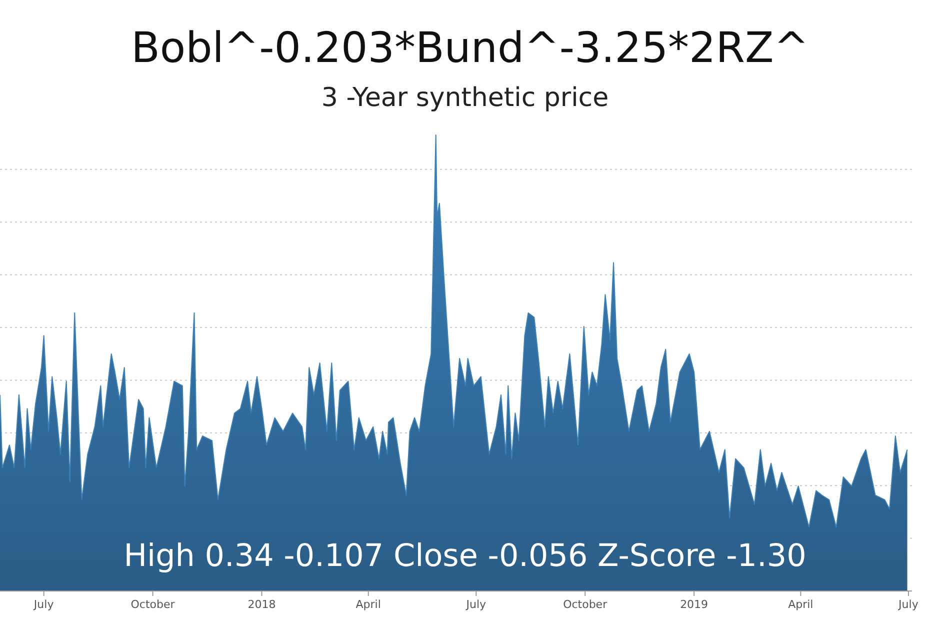 Image resolution: width=930 pixels, height=620 pixels. What do you see at coordinates (465, 556) in the screenshot?
I see `annotation: High 0.34 -0.107 Close -0.056 Z-Score -1.30` at bounding box center [465, 556].